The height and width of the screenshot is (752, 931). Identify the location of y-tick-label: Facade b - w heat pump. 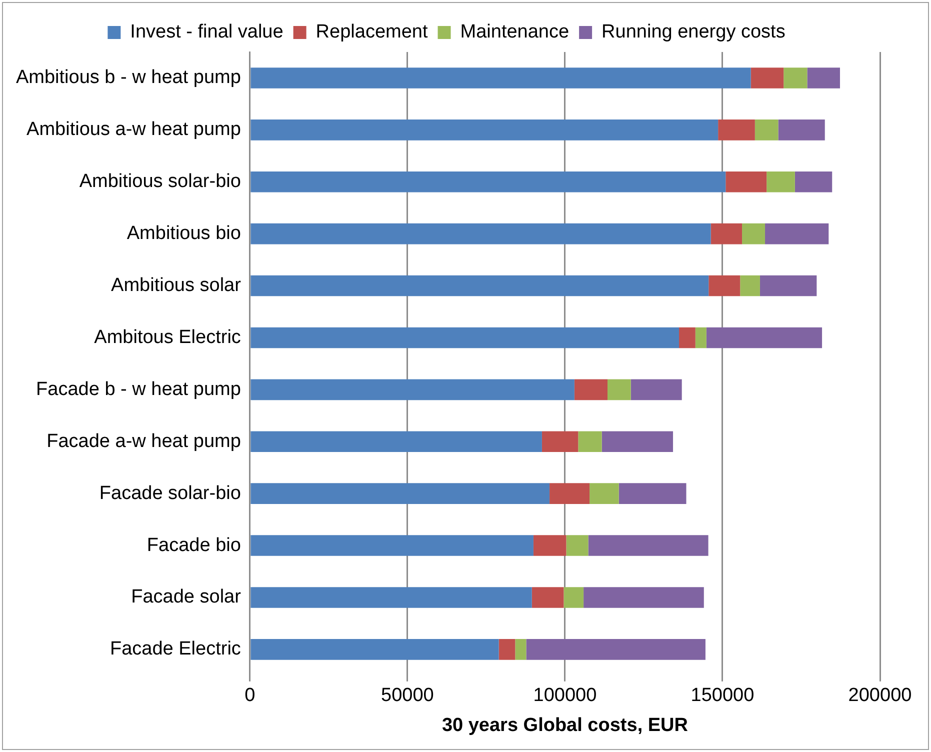
(138, 389).